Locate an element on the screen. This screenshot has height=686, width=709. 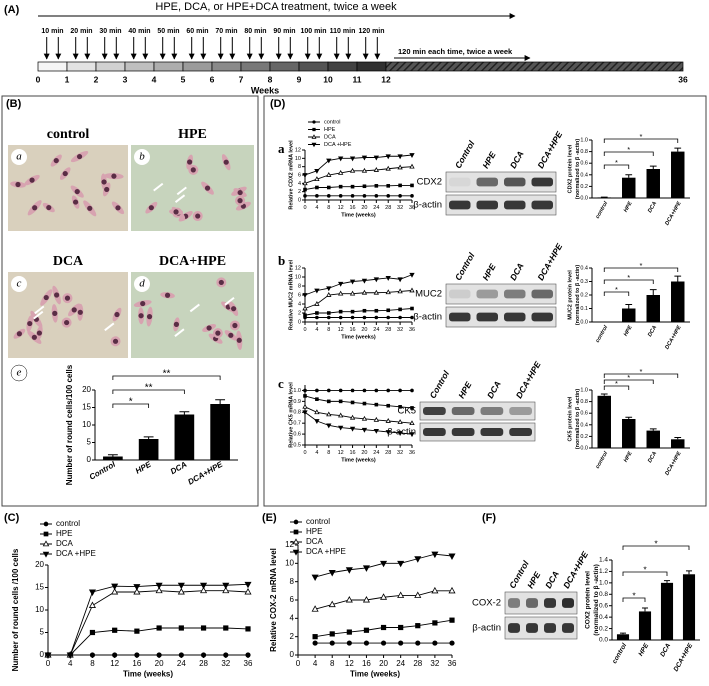
y-axis-label: Relative CDX2 mRNA level is located at coordinates (291, 175).